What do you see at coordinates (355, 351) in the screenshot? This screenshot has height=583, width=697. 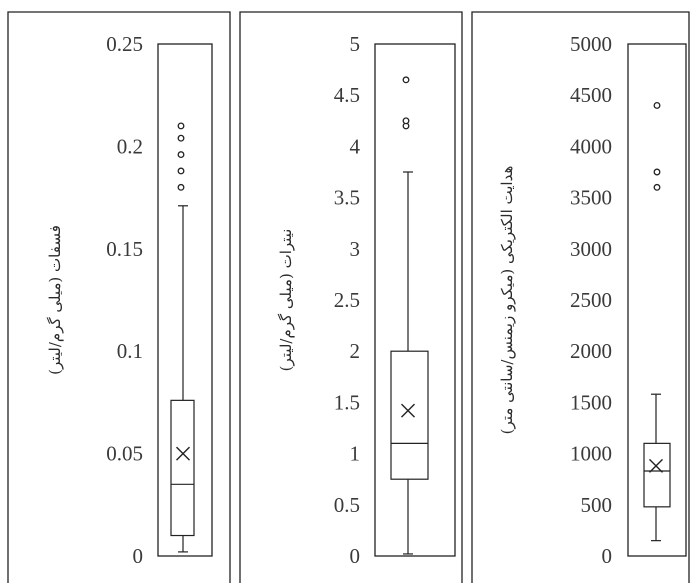 I see `y-tick-label: 2` at bounding box center [355, 351].